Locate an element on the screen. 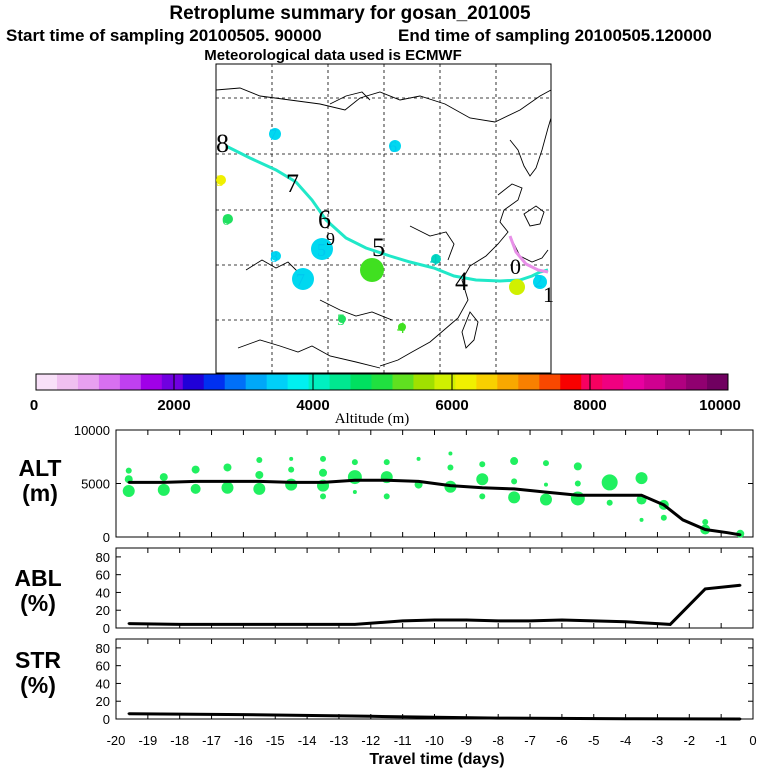 The width and height of the screenshot is (768, 768). x-tick-label: -18 is located at coordinates (179, 740).